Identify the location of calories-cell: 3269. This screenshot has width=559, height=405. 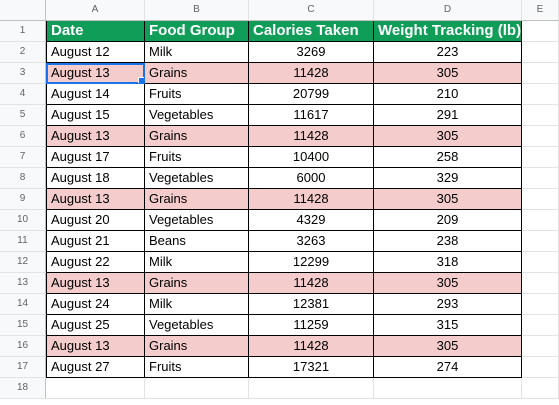
(311, 52).